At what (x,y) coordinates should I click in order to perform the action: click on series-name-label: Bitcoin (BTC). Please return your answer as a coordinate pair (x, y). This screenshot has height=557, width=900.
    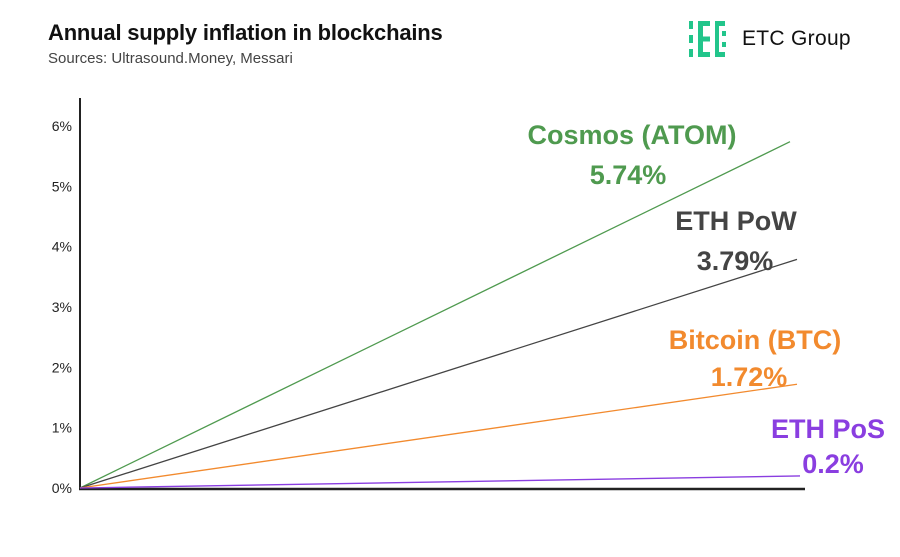
    Looking at the image, I should click on (755, 340).